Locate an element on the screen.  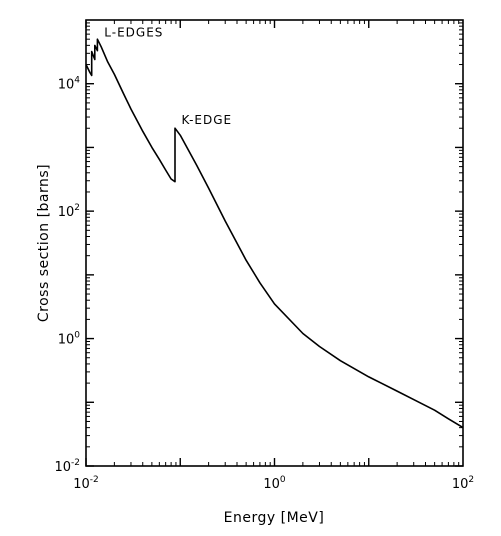
x-axis-label: Energy [MeV] is located at coordinates (274, 518).